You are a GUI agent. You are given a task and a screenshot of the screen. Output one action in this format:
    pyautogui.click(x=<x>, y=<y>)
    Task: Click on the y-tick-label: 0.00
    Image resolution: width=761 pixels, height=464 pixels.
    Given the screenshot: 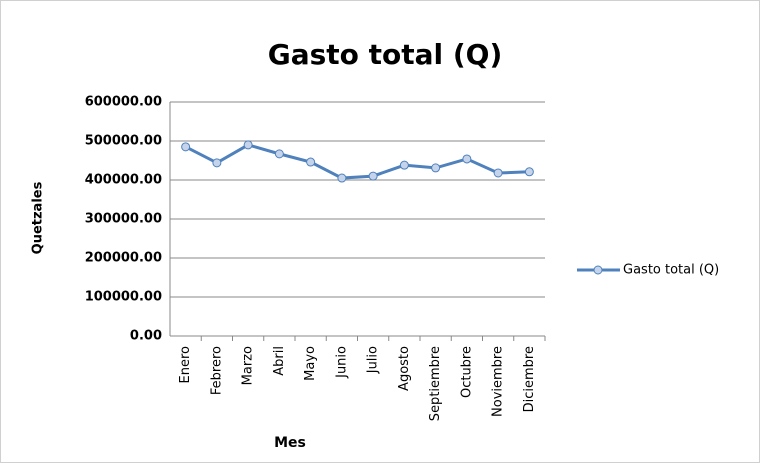 What is the action you would take?
    pyautogui.click(x=146, y=336)
    